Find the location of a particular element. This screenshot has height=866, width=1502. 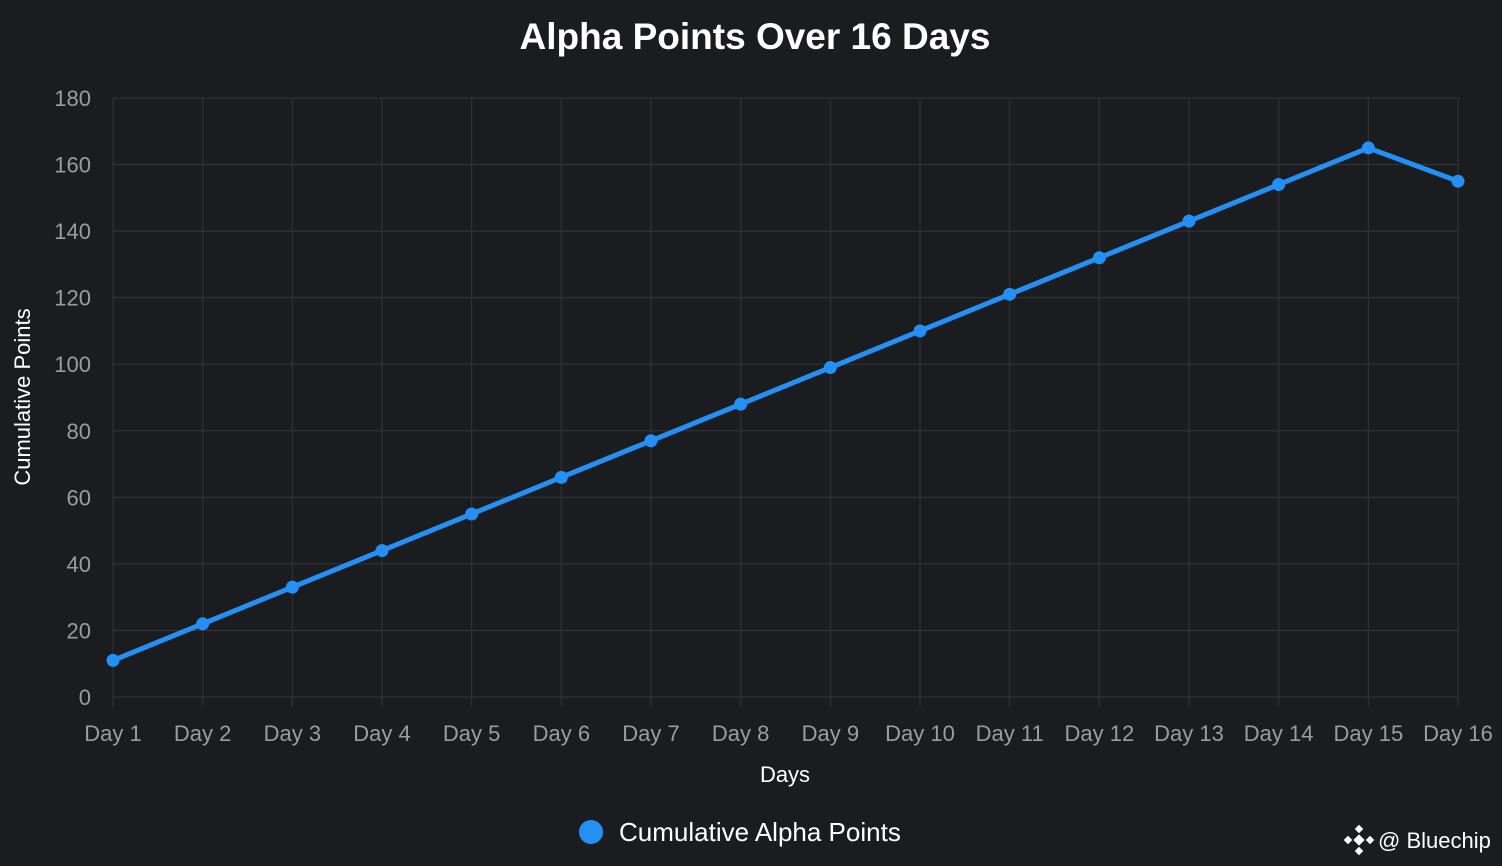

y-axis-label: Cumulative Points is located at coordinates (22, 396).